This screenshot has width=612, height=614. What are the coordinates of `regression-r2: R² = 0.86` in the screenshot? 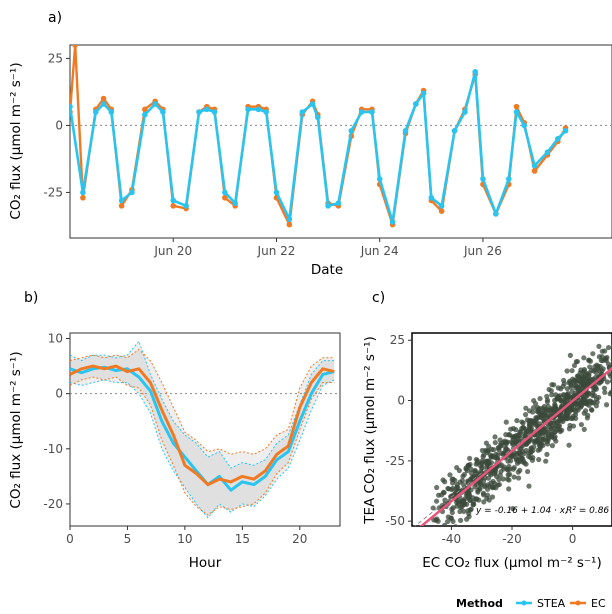 It's located at (587, 511).